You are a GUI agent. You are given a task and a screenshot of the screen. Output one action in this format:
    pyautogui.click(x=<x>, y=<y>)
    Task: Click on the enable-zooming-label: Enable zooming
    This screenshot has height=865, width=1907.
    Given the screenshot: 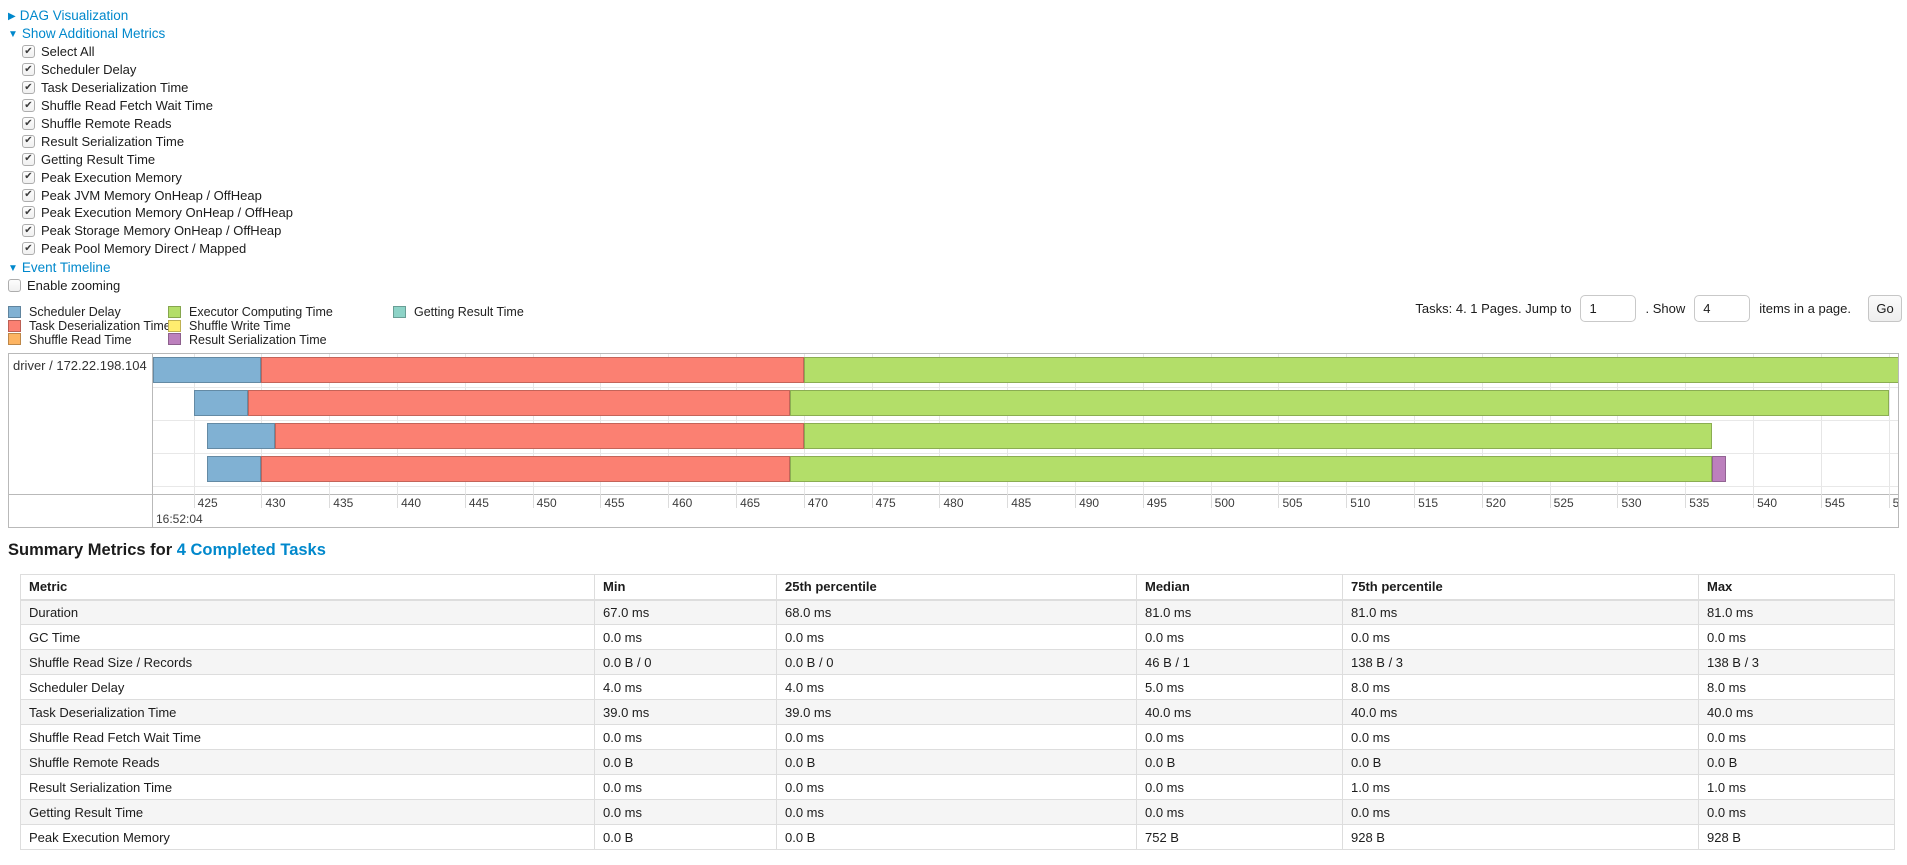 What is the action you would take?
    pyautogui.click(x=74, y=285)
    